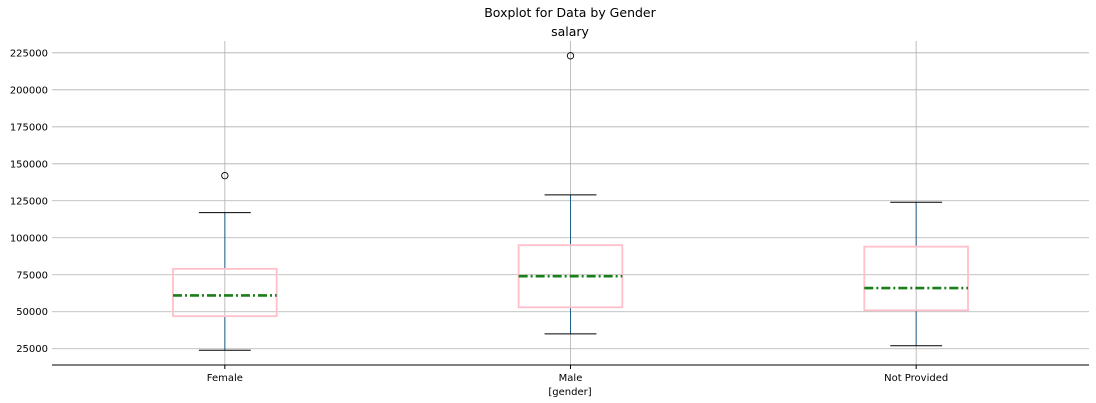 The height and width of the screenshot is (403, 1096). I want to click on x-tick-label: Female, so click(225, 378).